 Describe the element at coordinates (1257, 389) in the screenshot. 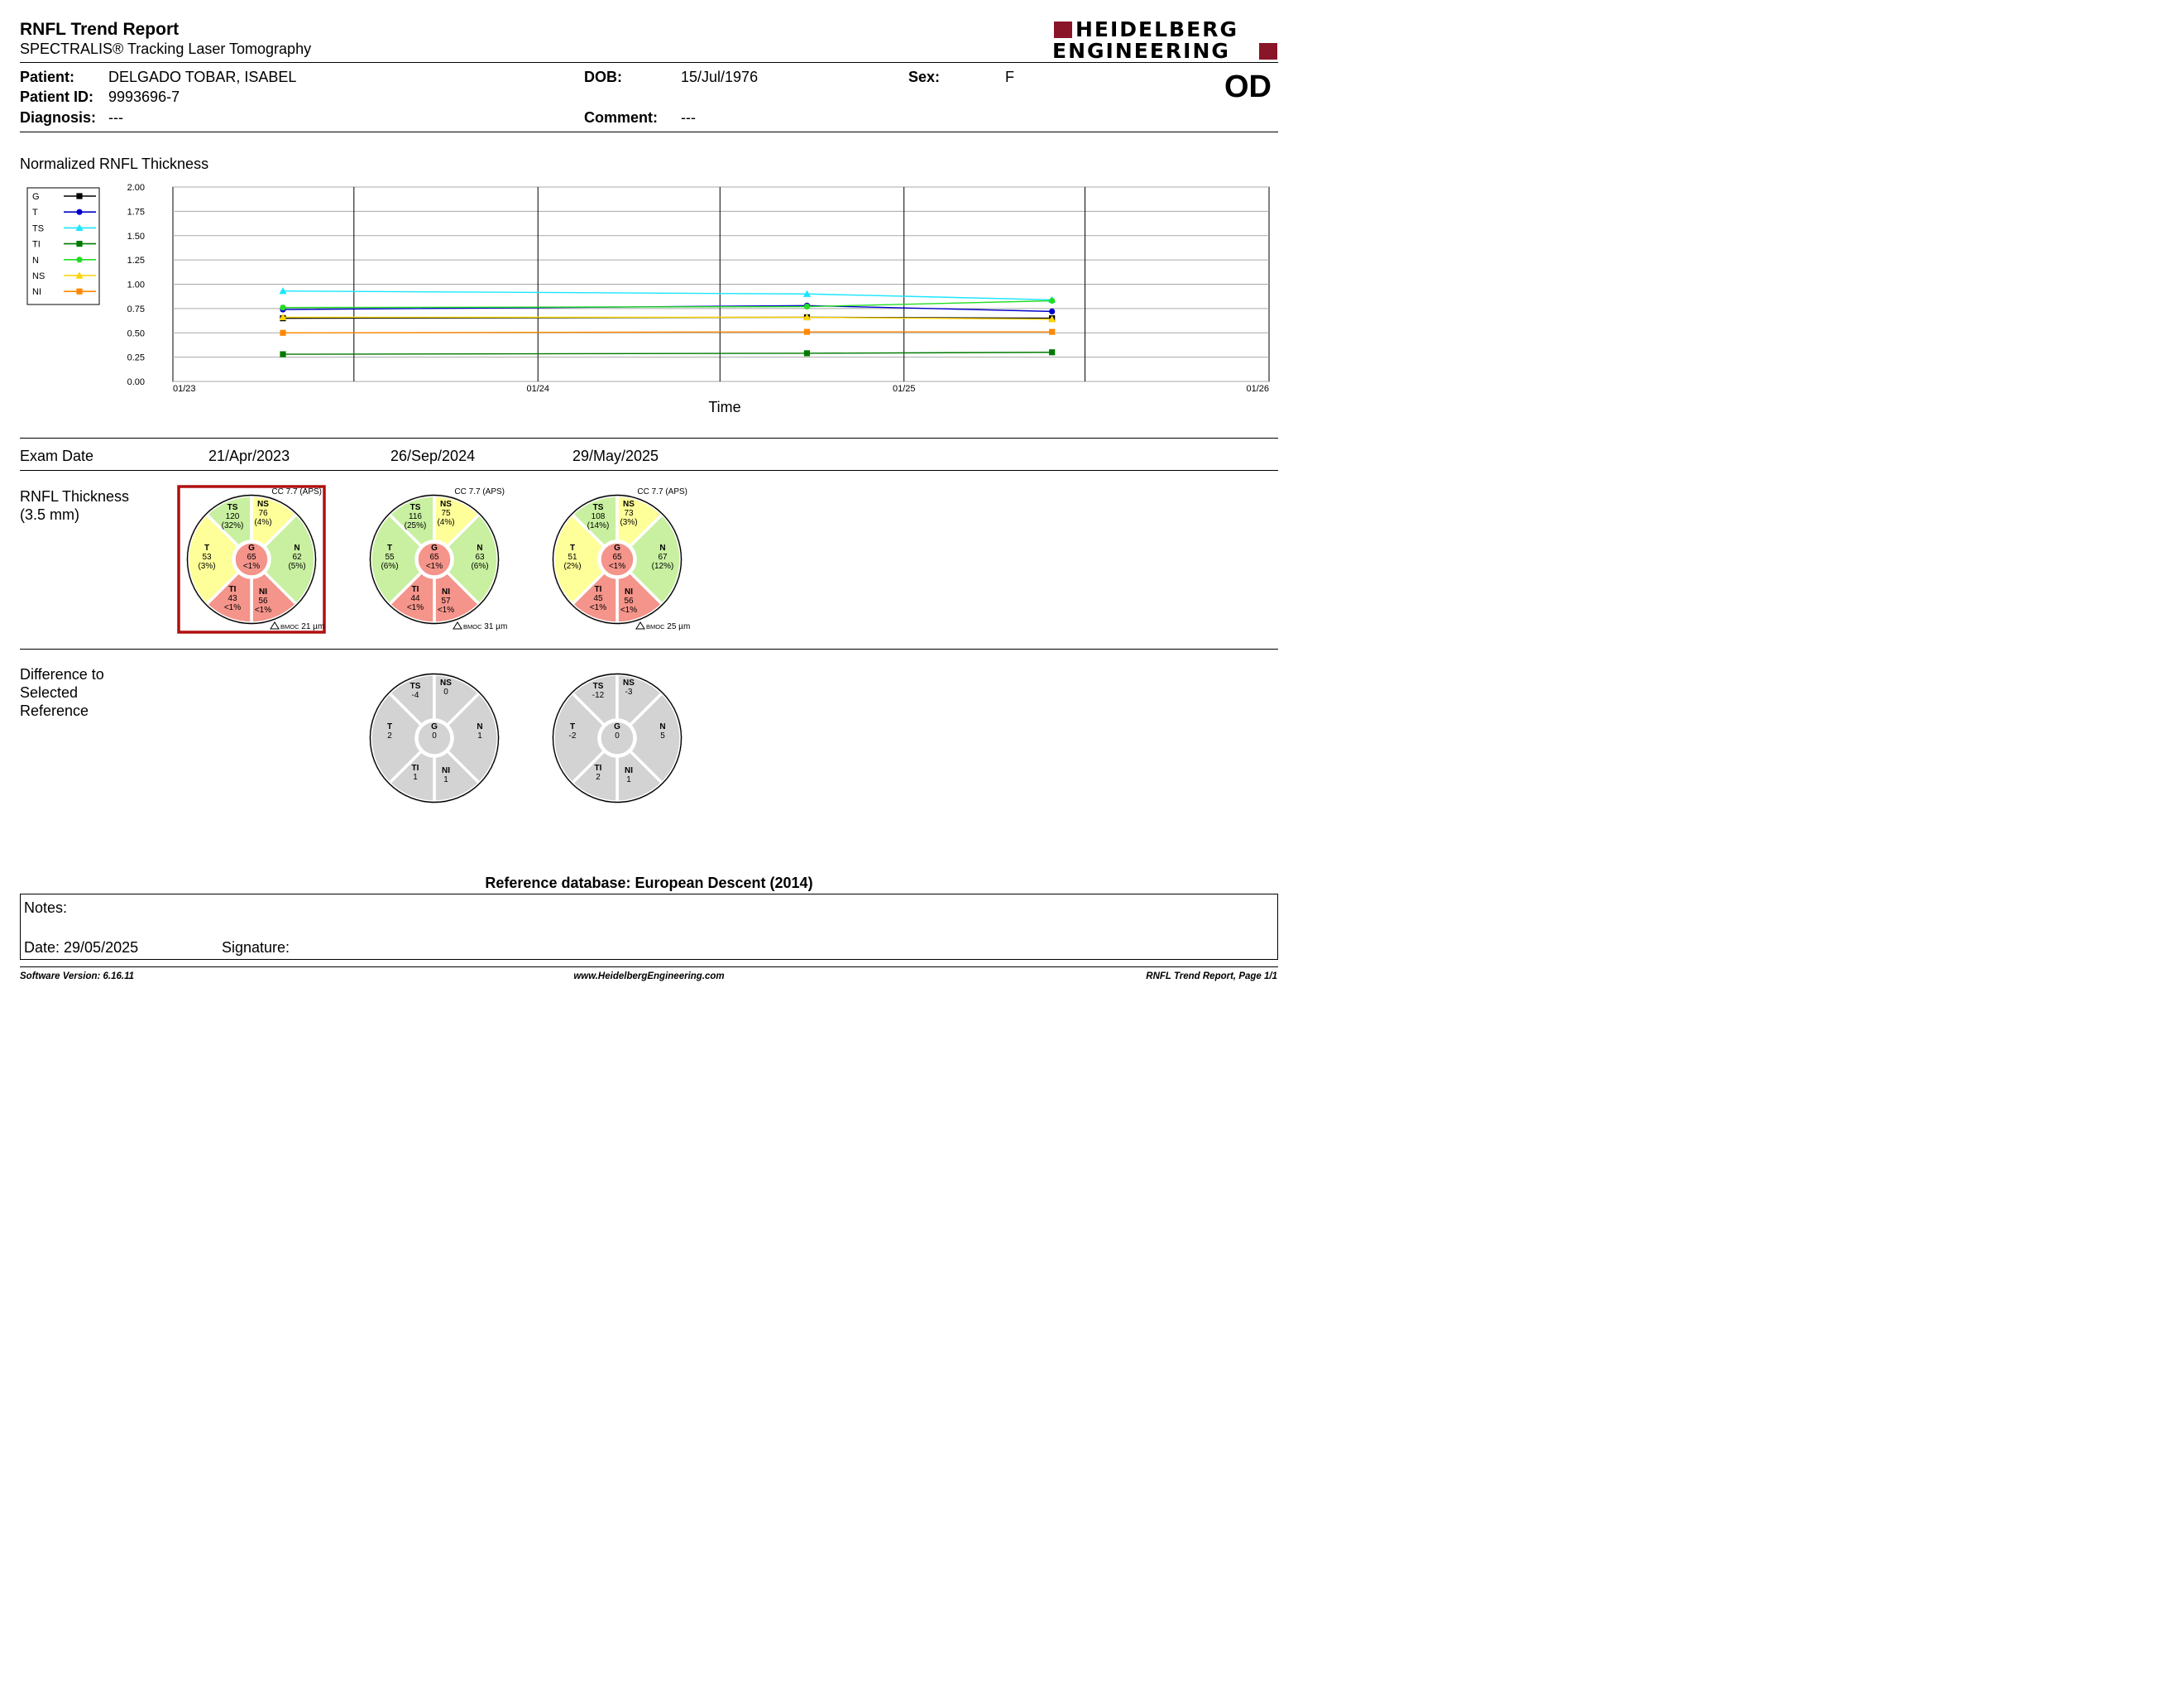

I see `x-tick-label: 01/26` at that location.